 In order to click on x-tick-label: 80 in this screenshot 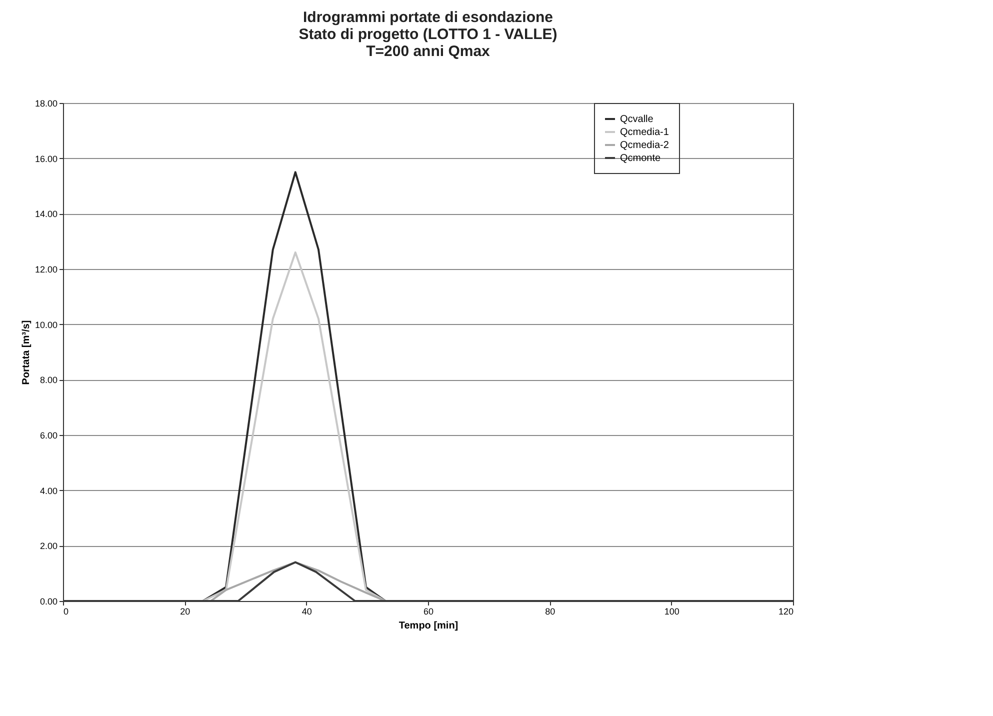, I will do `click(550, 611)`.